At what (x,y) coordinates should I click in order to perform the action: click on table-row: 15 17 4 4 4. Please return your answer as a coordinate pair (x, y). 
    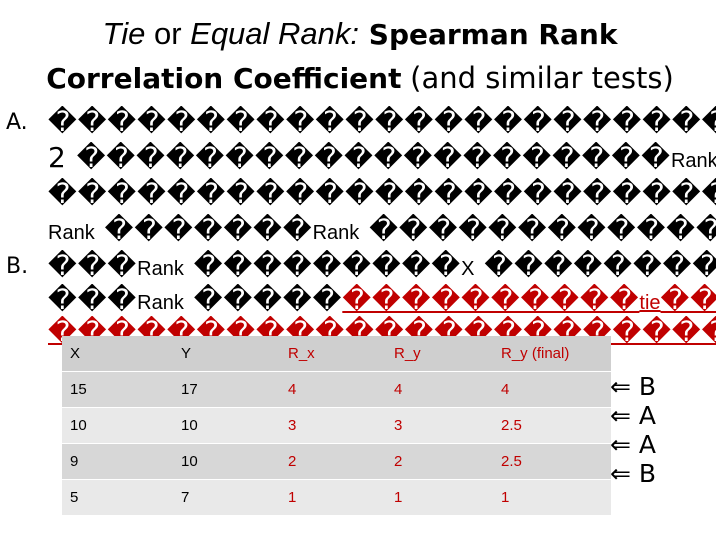
    Looking at the image, I should click on (336, 389).